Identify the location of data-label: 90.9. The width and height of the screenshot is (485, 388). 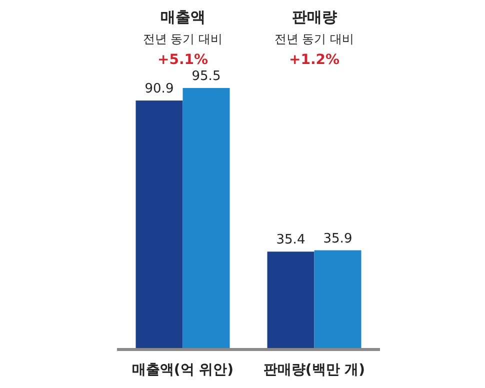
(159, 89).